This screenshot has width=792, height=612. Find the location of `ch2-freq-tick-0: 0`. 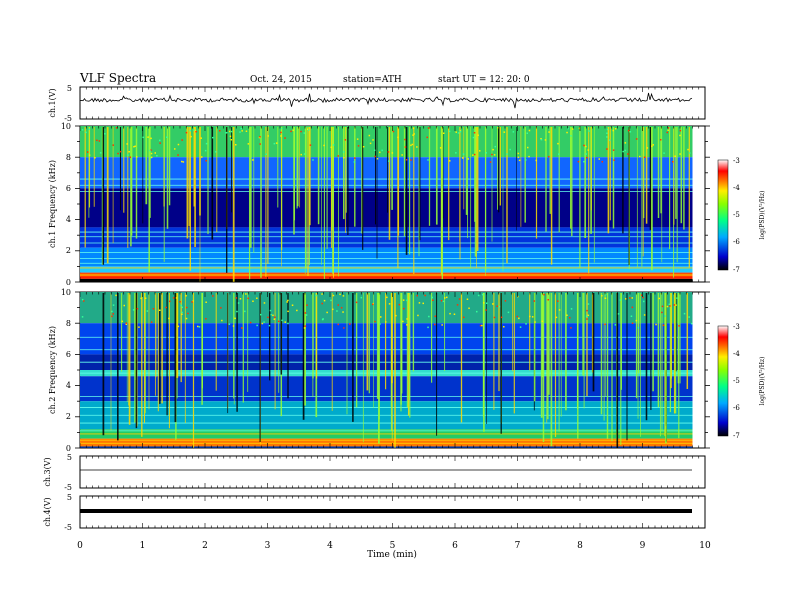

ch2-freq-tick-0: 0 is located at coordinates (68, 448).